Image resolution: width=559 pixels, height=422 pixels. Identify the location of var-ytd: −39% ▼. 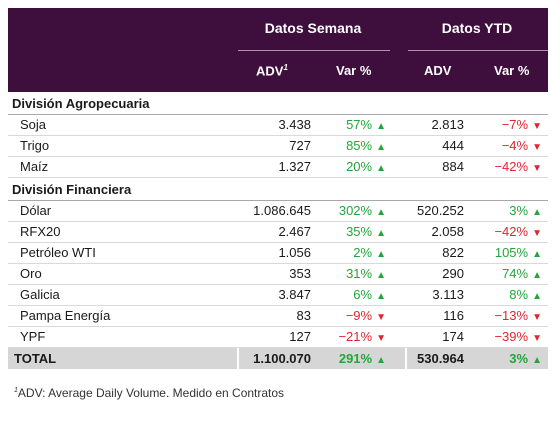
(518, 338).